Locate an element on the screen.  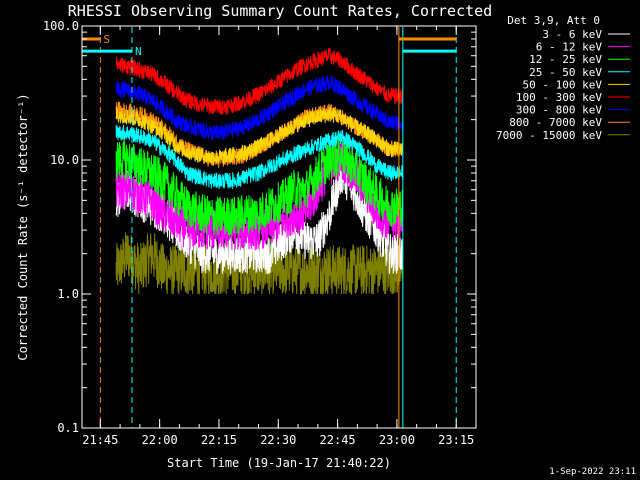
x-axis-label: Start Time (19-Jan-17 21:40:22) is located at coordinates (279, 463).